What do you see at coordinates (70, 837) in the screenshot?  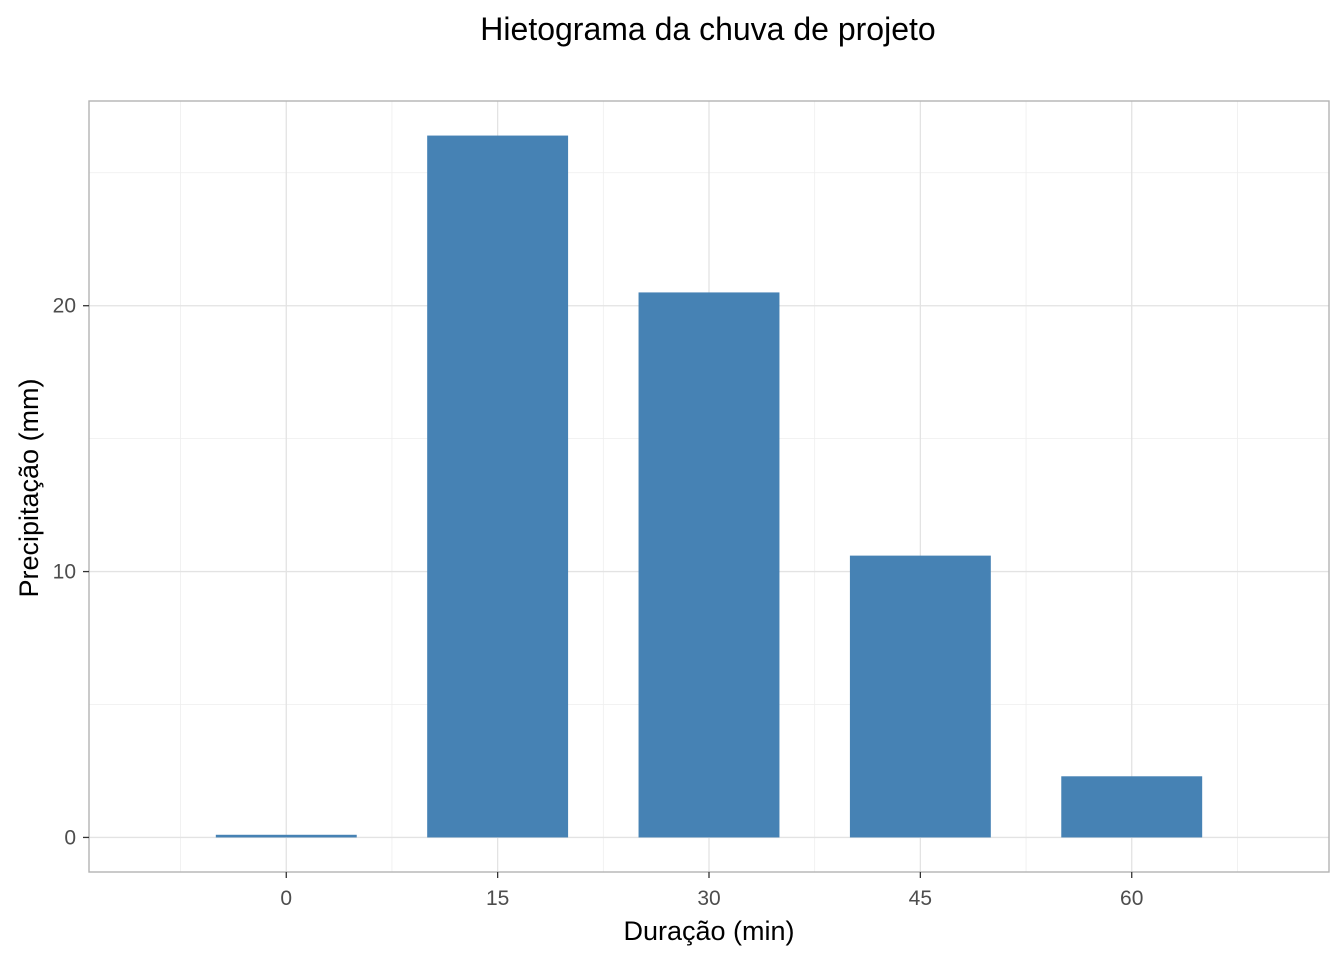 I see `y-tick-label: 0` at bounding box center [70, 837].